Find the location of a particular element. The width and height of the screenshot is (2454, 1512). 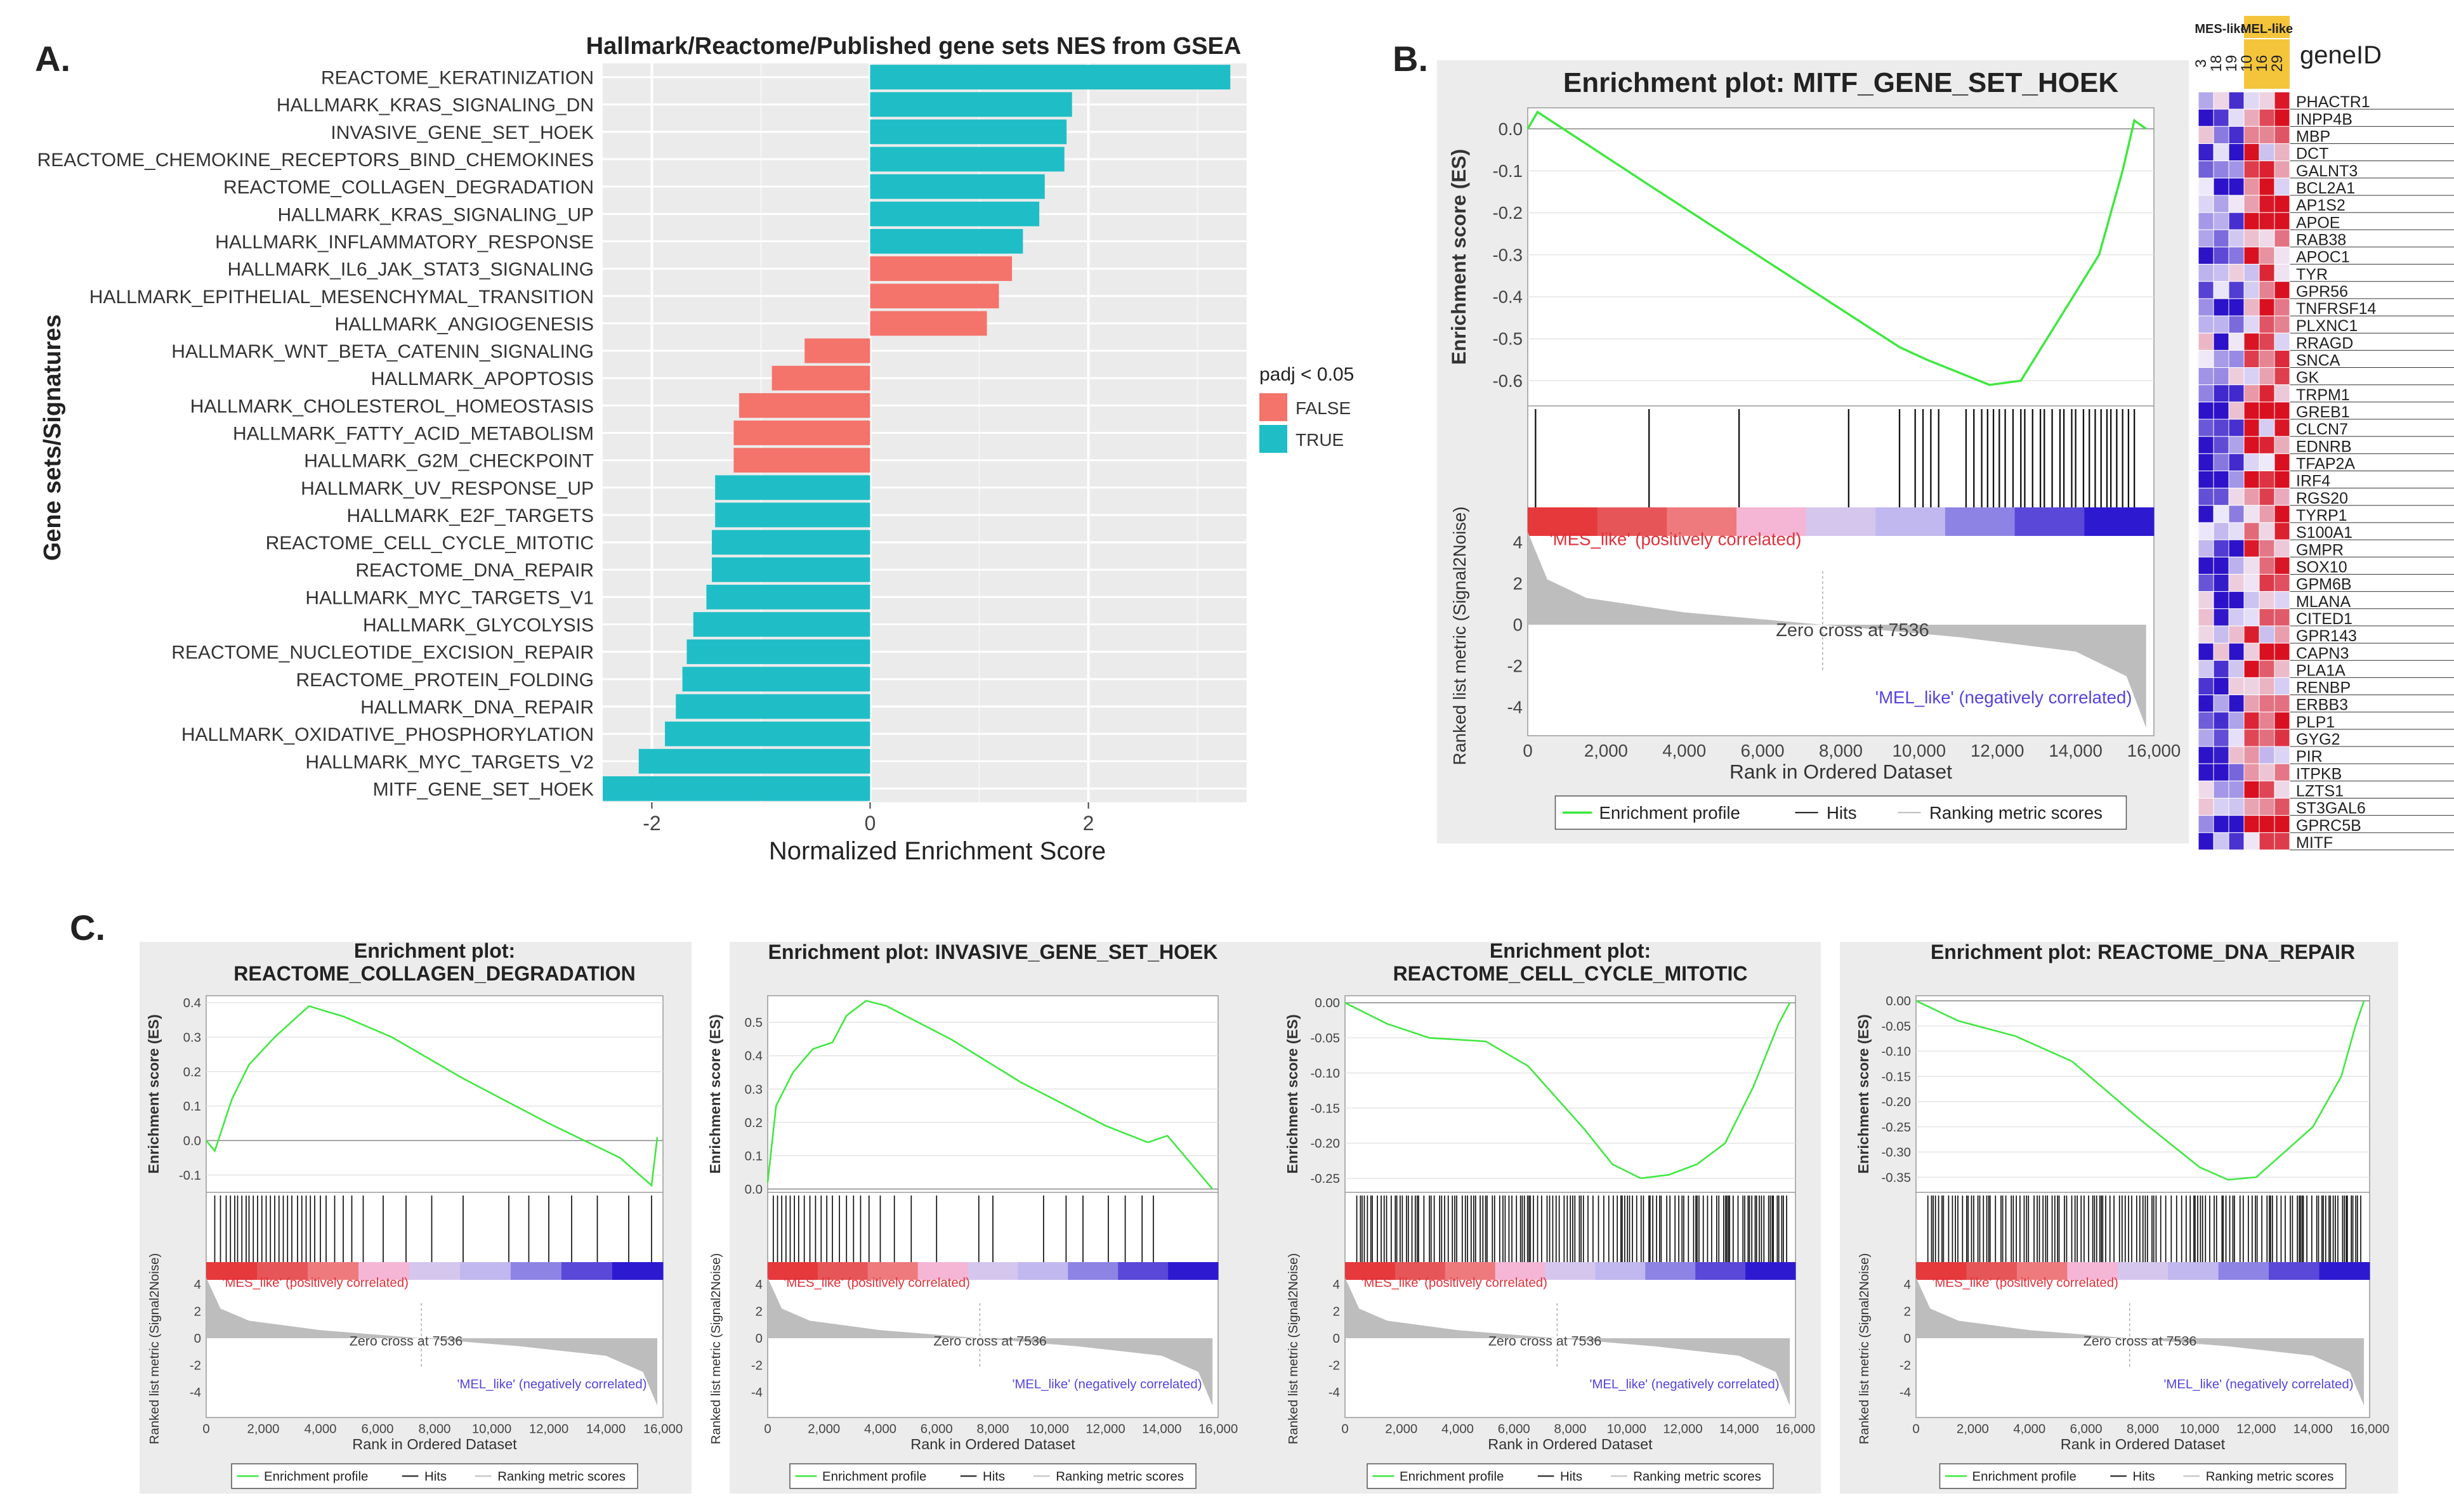

legend-label-true: TRUE is located at coordinates (1320, 440).